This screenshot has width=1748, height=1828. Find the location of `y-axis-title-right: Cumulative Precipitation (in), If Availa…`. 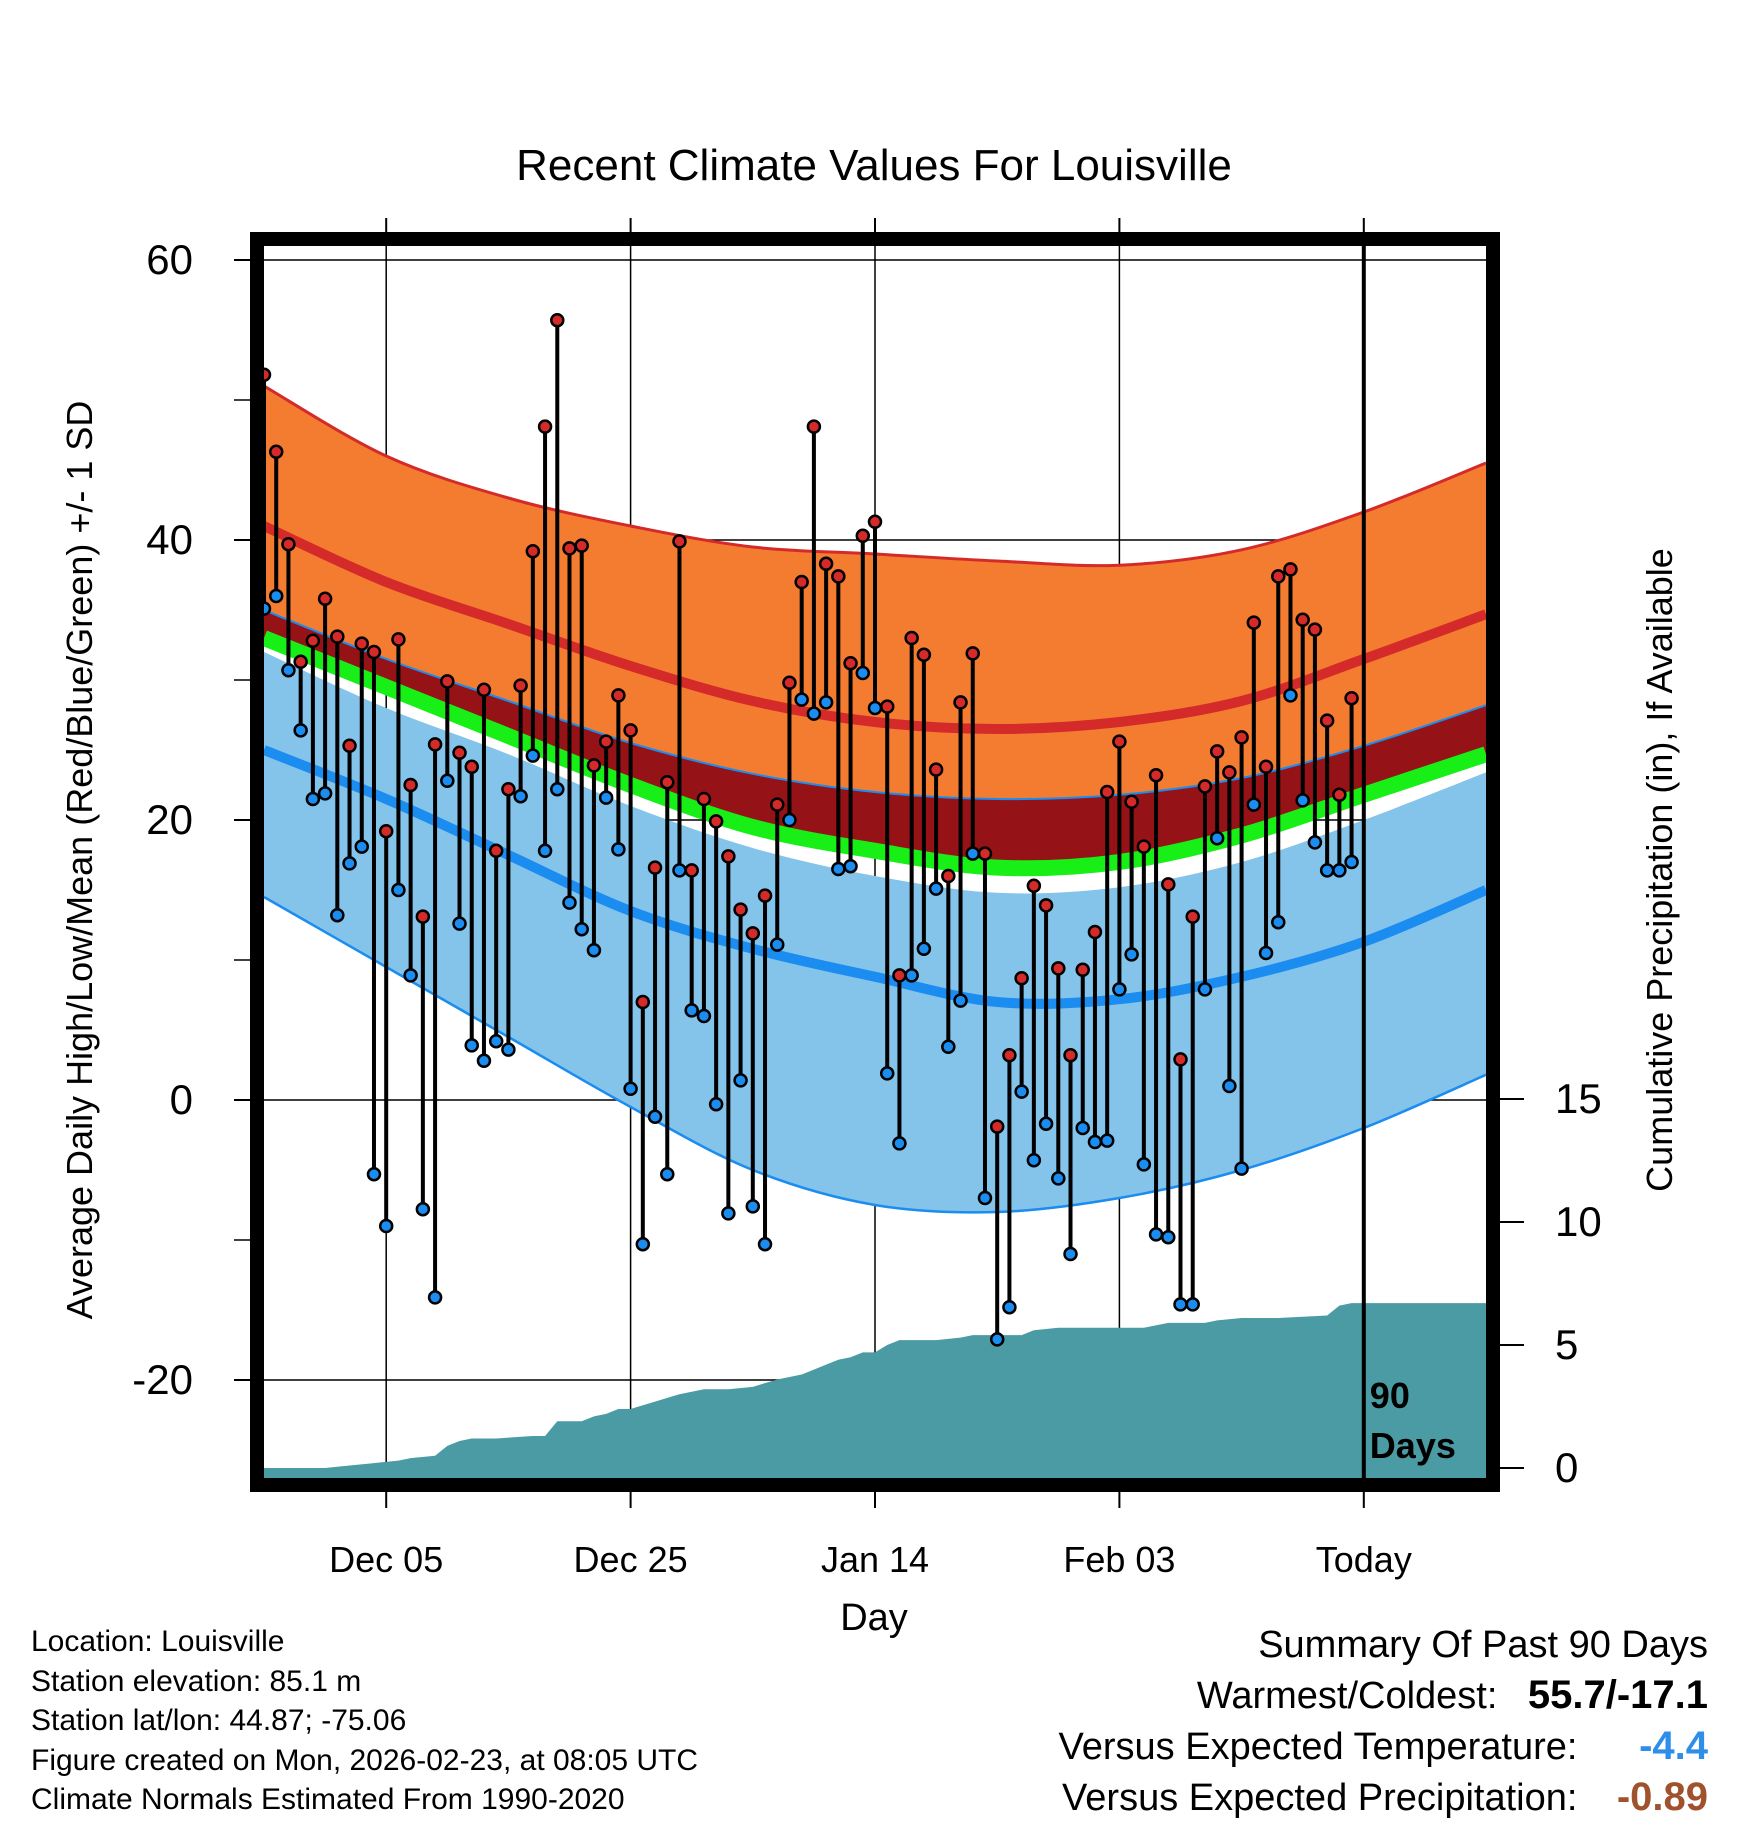

y-axis-title-right: Cumulative Precipitation (in), If Availa… is located at coordinates (1659, 870).